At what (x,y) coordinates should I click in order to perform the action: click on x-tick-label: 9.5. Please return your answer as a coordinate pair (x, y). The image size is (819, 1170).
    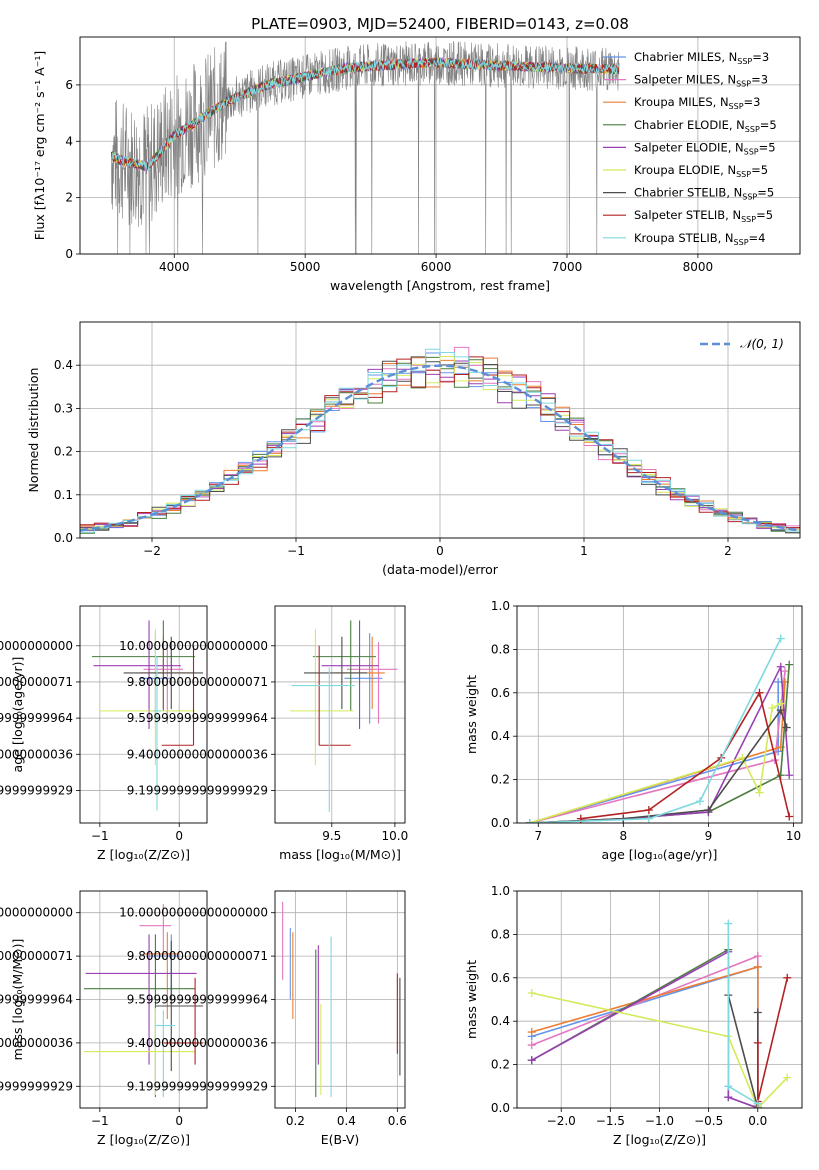
    Looking at the image, I should click on (331, 836).